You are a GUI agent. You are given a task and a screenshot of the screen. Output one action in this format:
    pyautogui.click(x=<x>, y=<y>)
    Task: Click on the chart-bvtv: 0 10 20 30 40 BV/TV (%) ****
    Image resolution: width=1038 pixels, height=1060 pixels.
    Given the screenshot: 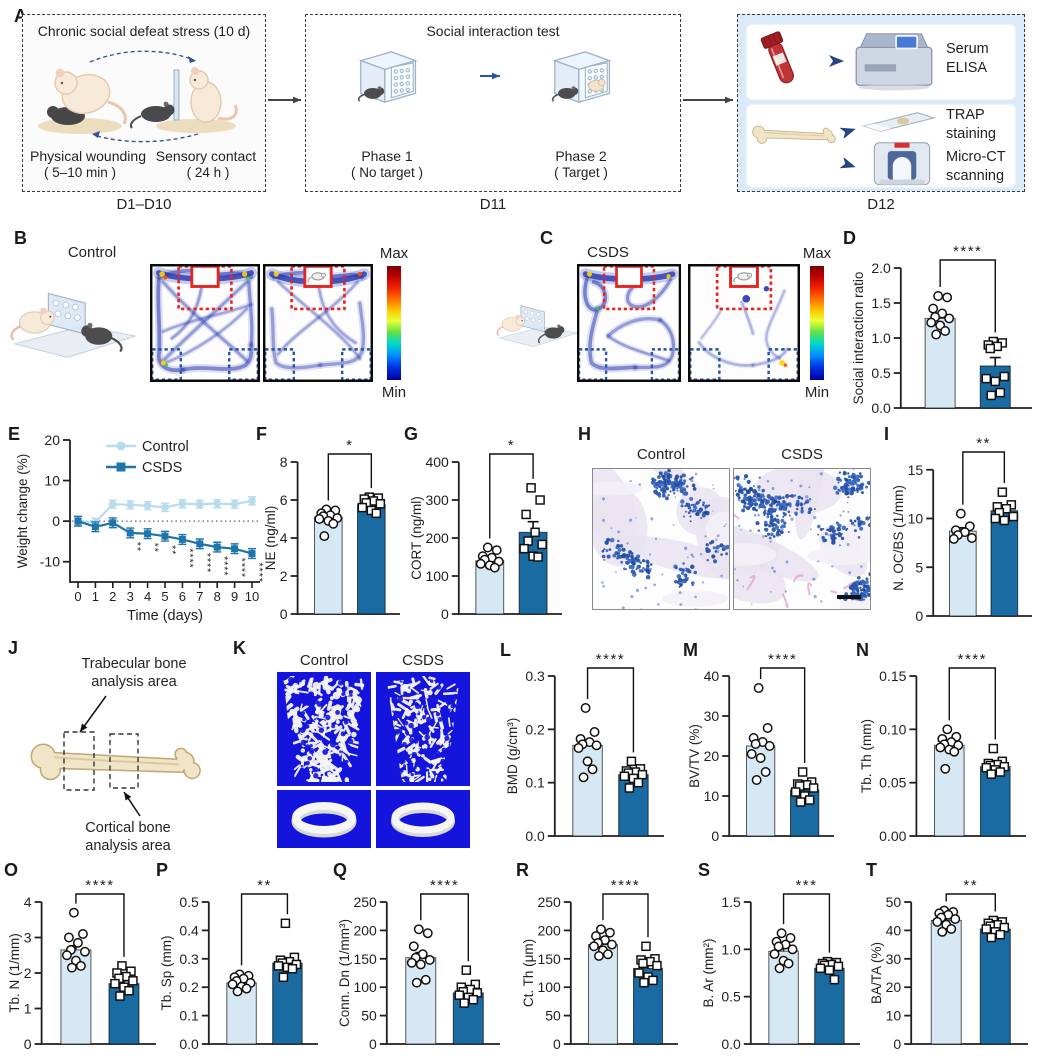 What is the action you would take?
    pyautogui.click(x=762, y=746)
    